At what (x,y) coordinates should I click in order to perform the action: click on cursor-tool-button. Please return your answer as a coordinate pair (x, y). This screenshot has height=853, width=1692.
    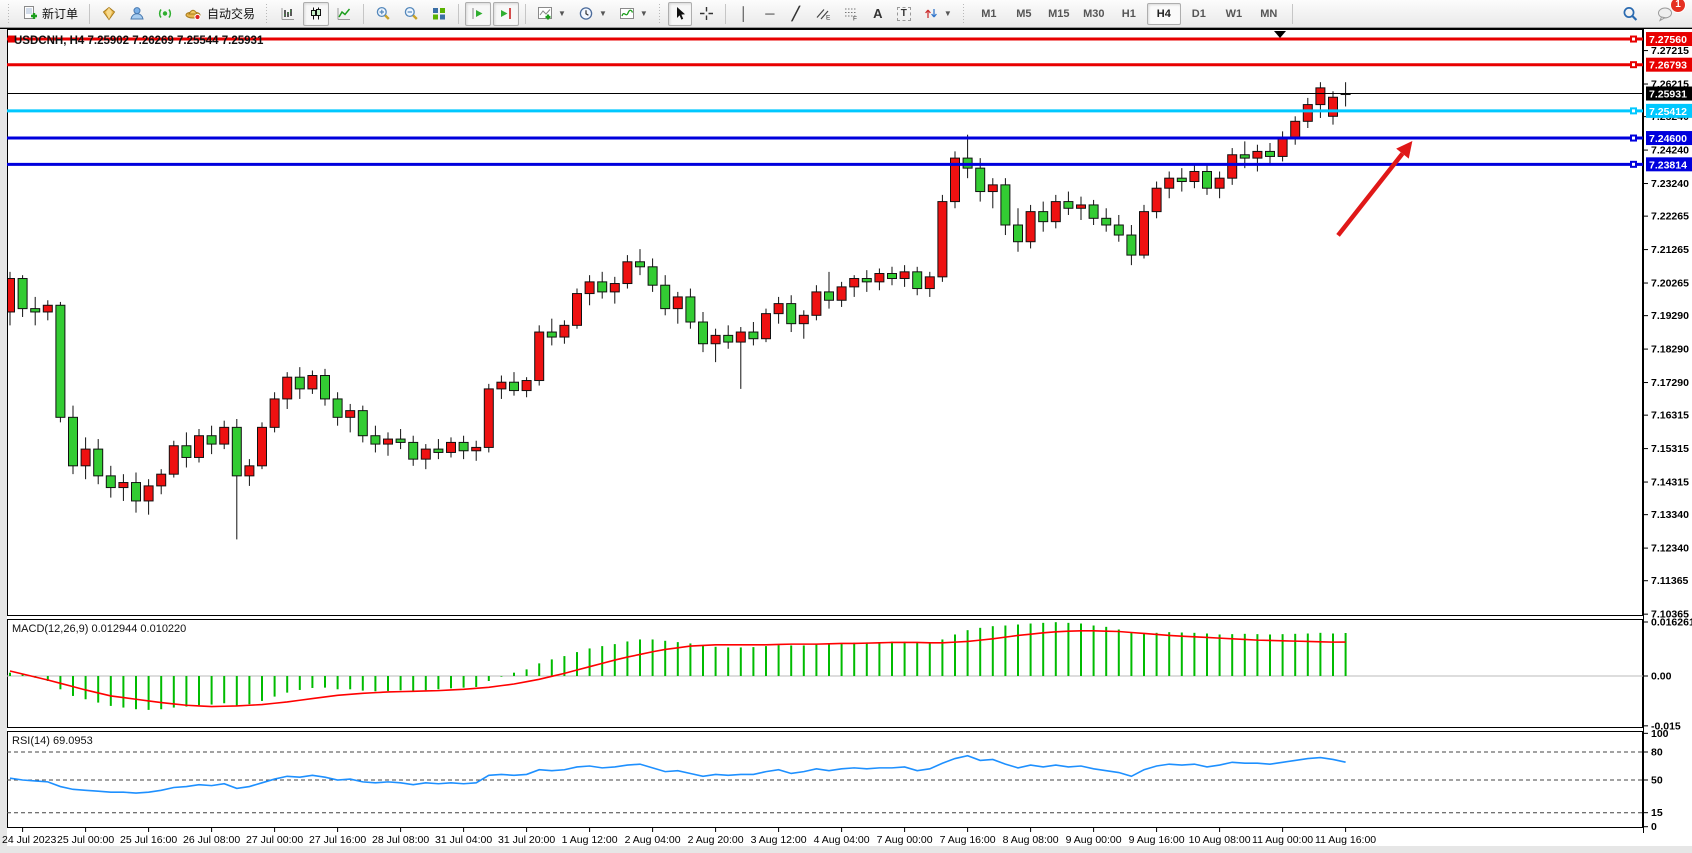
    Looking at the image, I should click on (679, 13).